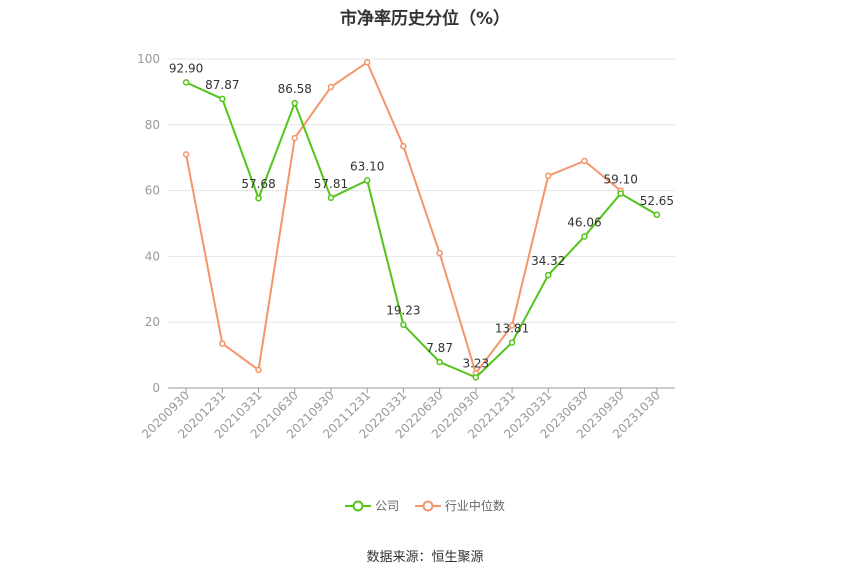 This screenshot has width=850, height=575. Describe the element at coordinates (474, 506) in the screenshot. I see `legend-label-industry: 行业中位数` at that location.